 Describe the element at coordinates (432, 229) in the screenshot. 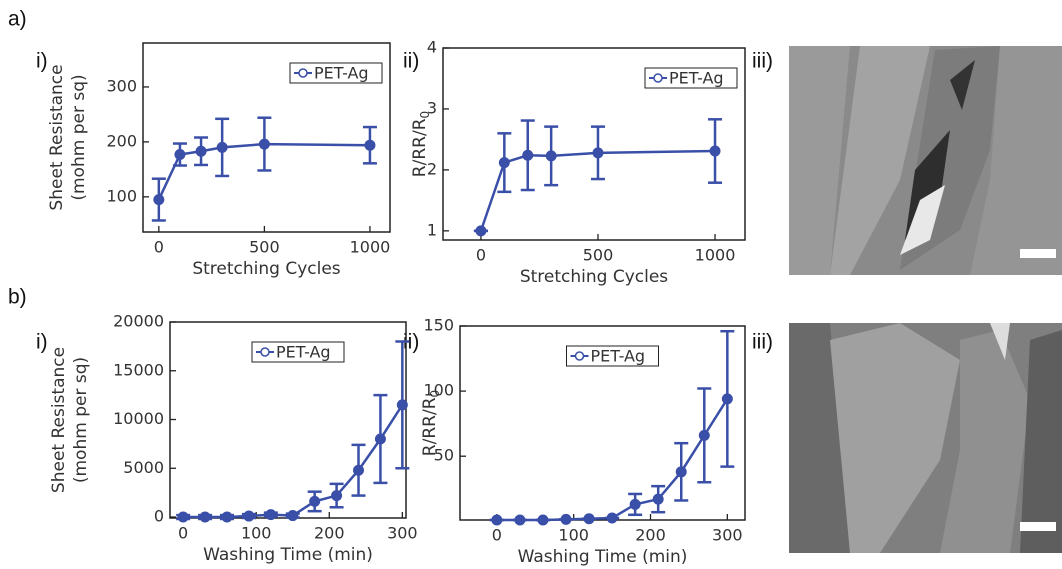

I see `y-tick-label: 1` at that location.